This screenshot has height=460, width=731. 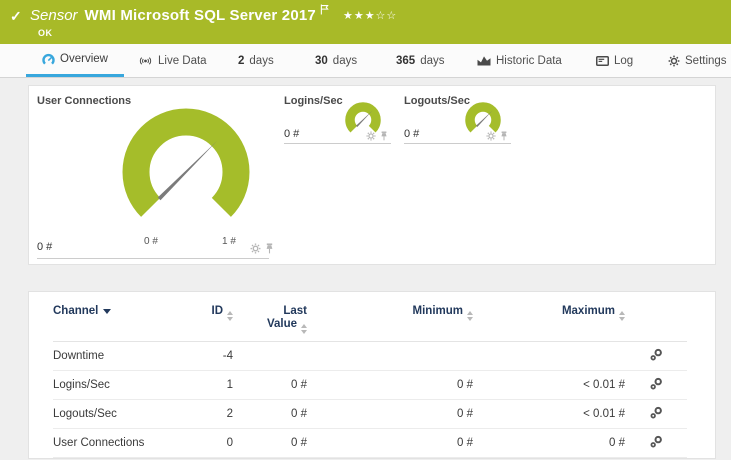 I want to click on gauge-scale-min: 0 #, so click(x=151, y=241).